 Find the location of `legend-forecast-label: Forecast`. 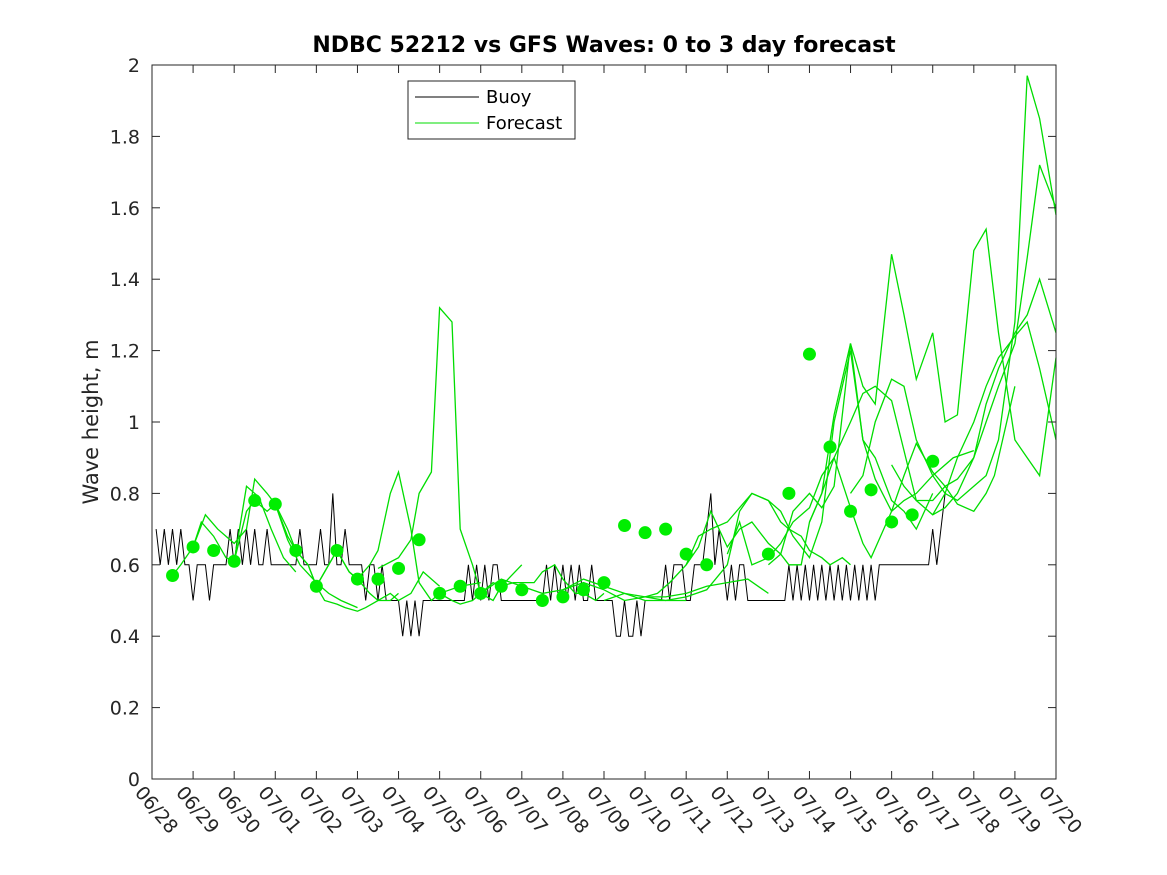

legend-forecast-label: Forecast is located at coordinates (524, 123).